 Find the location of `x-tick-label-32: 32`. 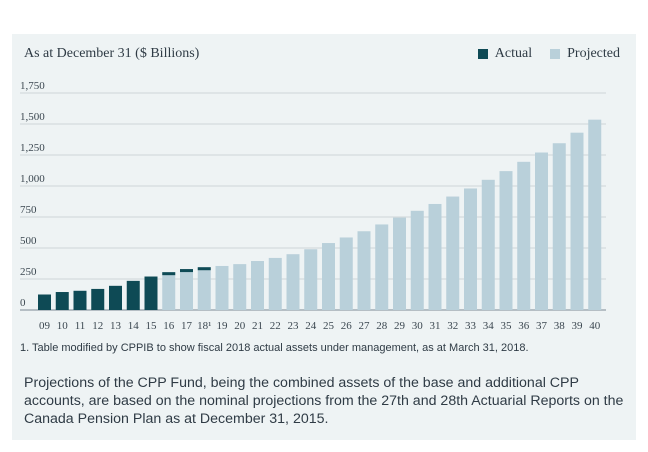

x-tick-label-32: 32 is located at coordinates (452, 326).